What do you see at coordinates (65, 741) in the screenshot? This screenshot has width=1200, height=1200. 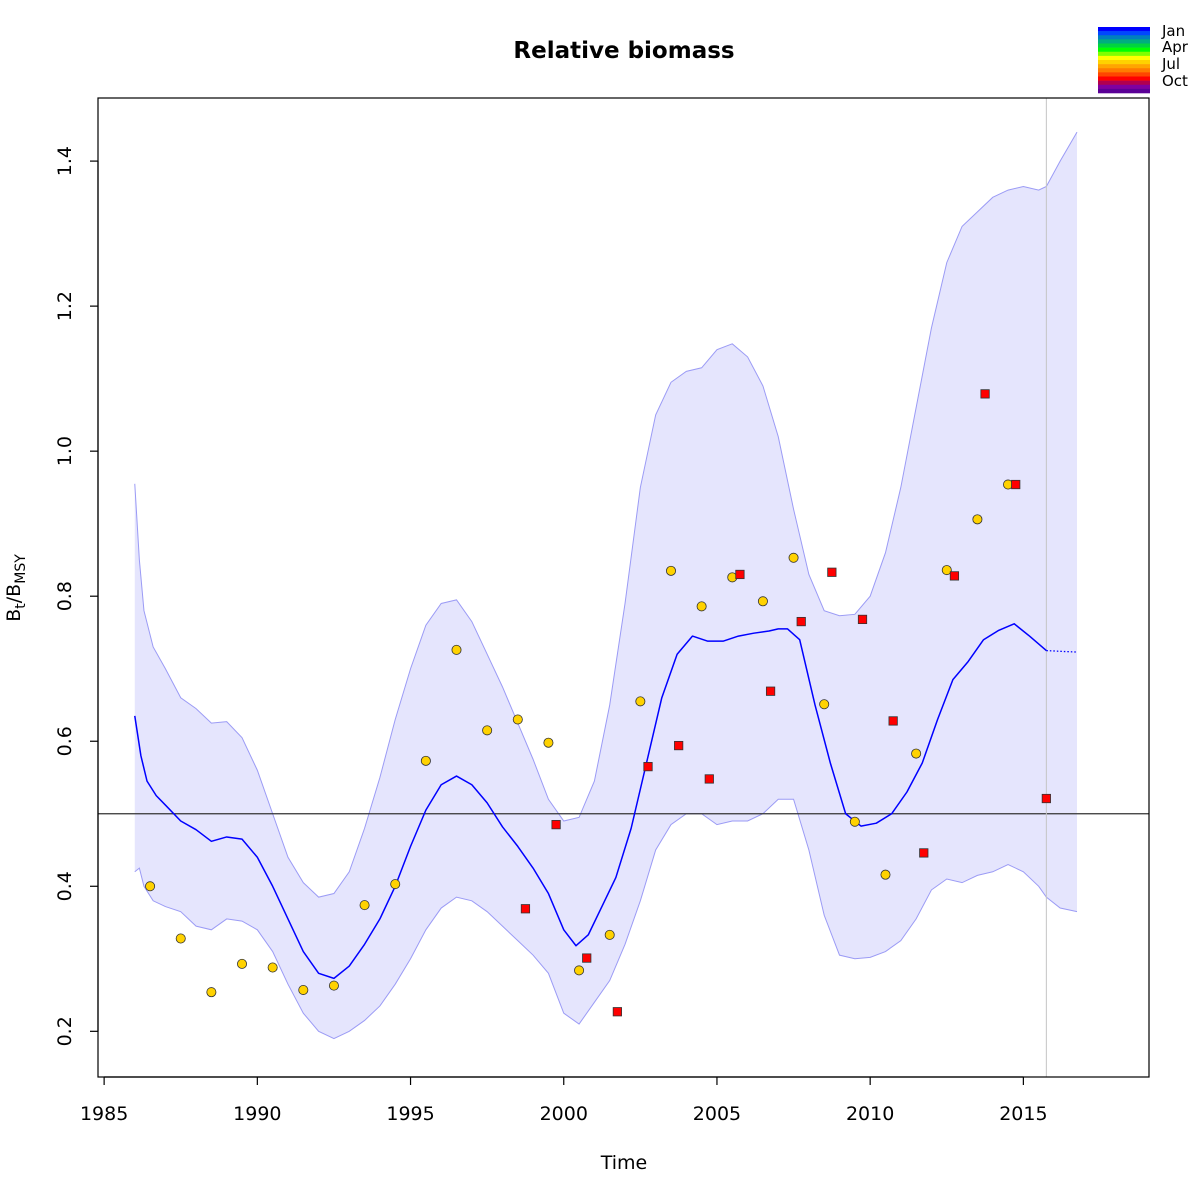 I see `y-tick-label: 0.6` at bounding box center [65, 741].